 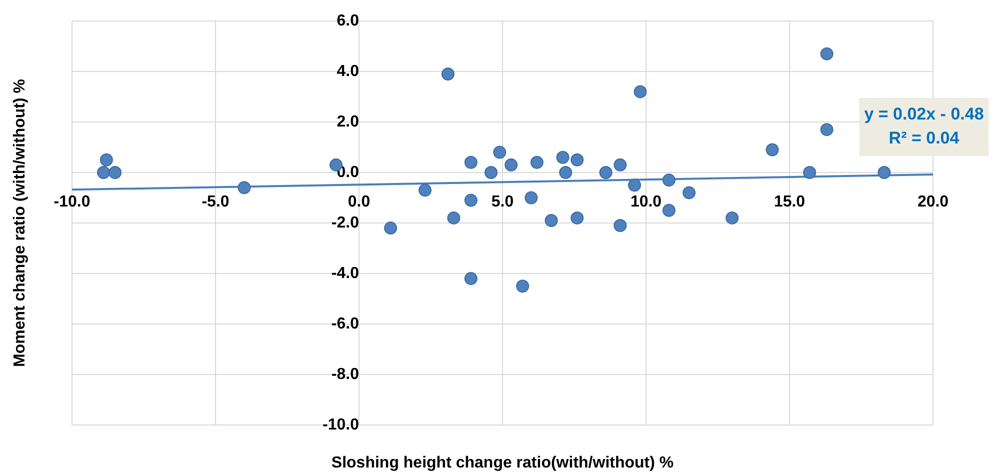 What do you see at coordinates (348, 21) in the screenshot?
I see `y-tick-label: 6.0` at bounding box center [348, 21].